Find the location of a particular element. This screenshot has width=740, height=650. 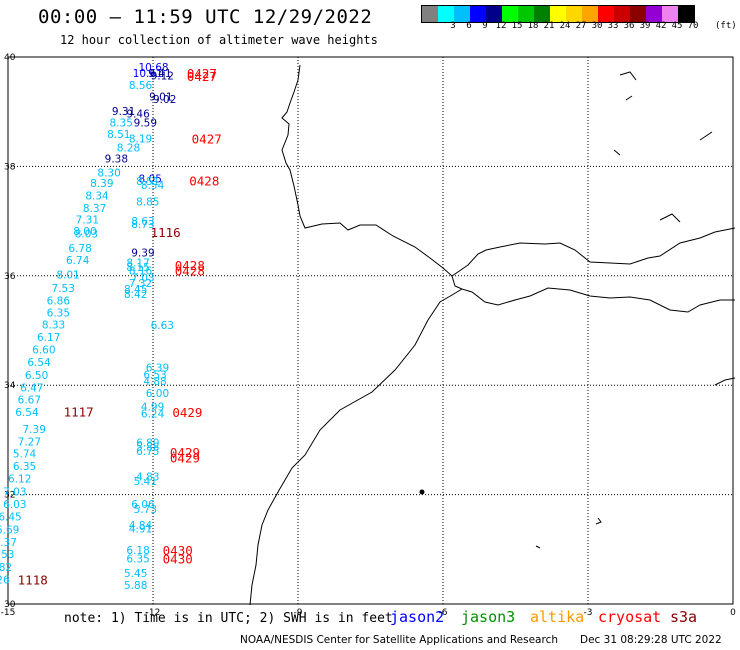

lon-tick-label: -3 is located at coordinates (588, 613).